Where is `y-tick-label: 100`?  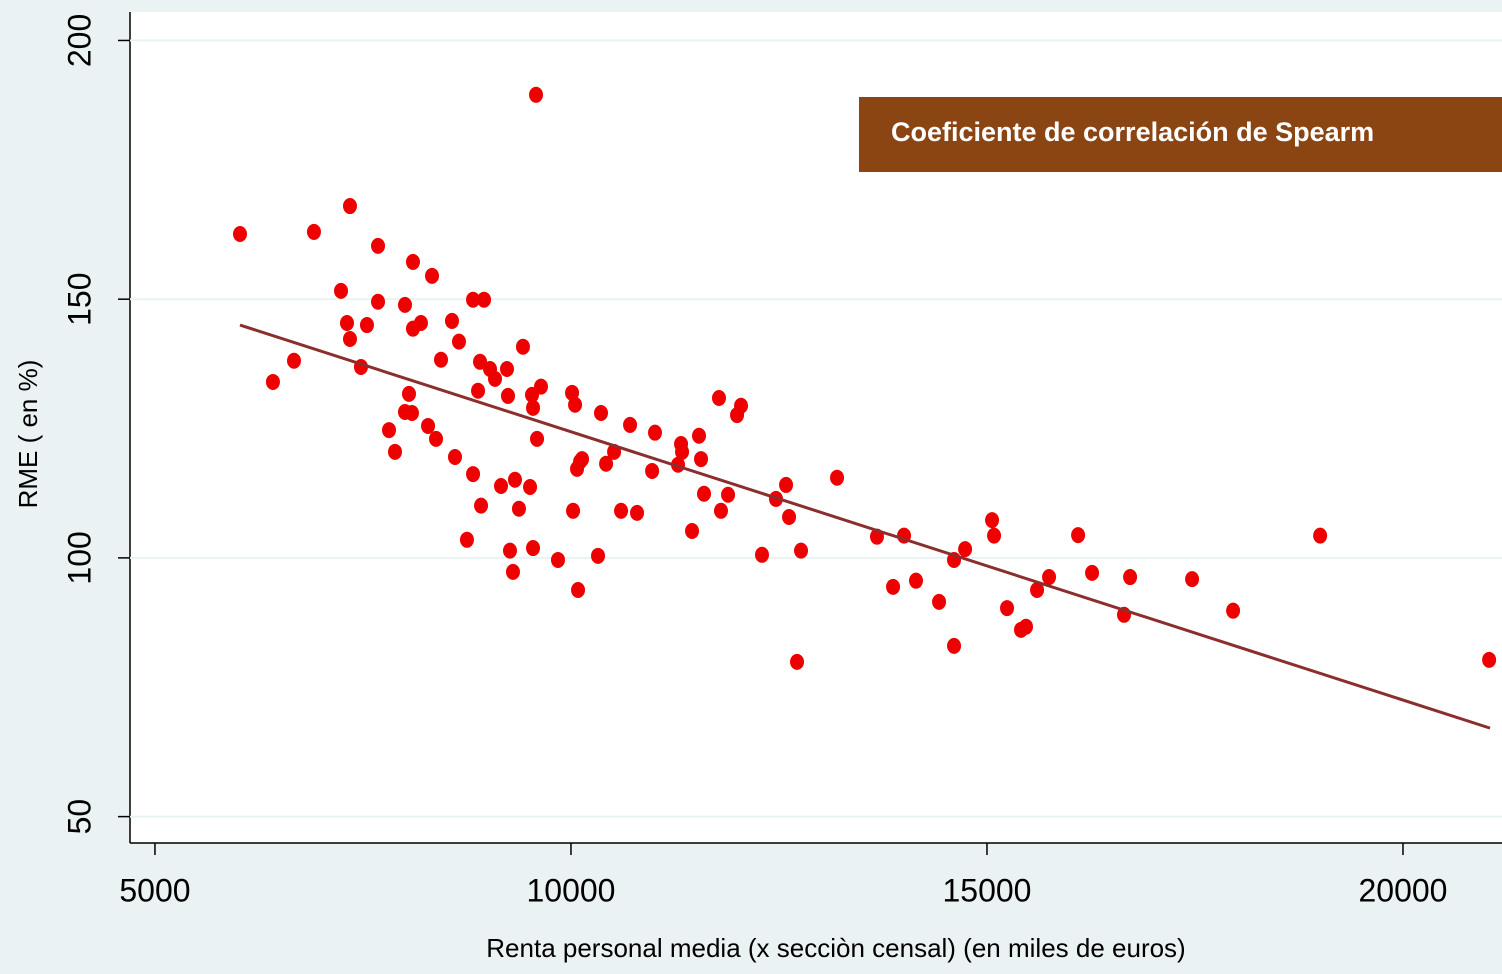 y-tick-label: 100 is located at coordinates (79, 557).